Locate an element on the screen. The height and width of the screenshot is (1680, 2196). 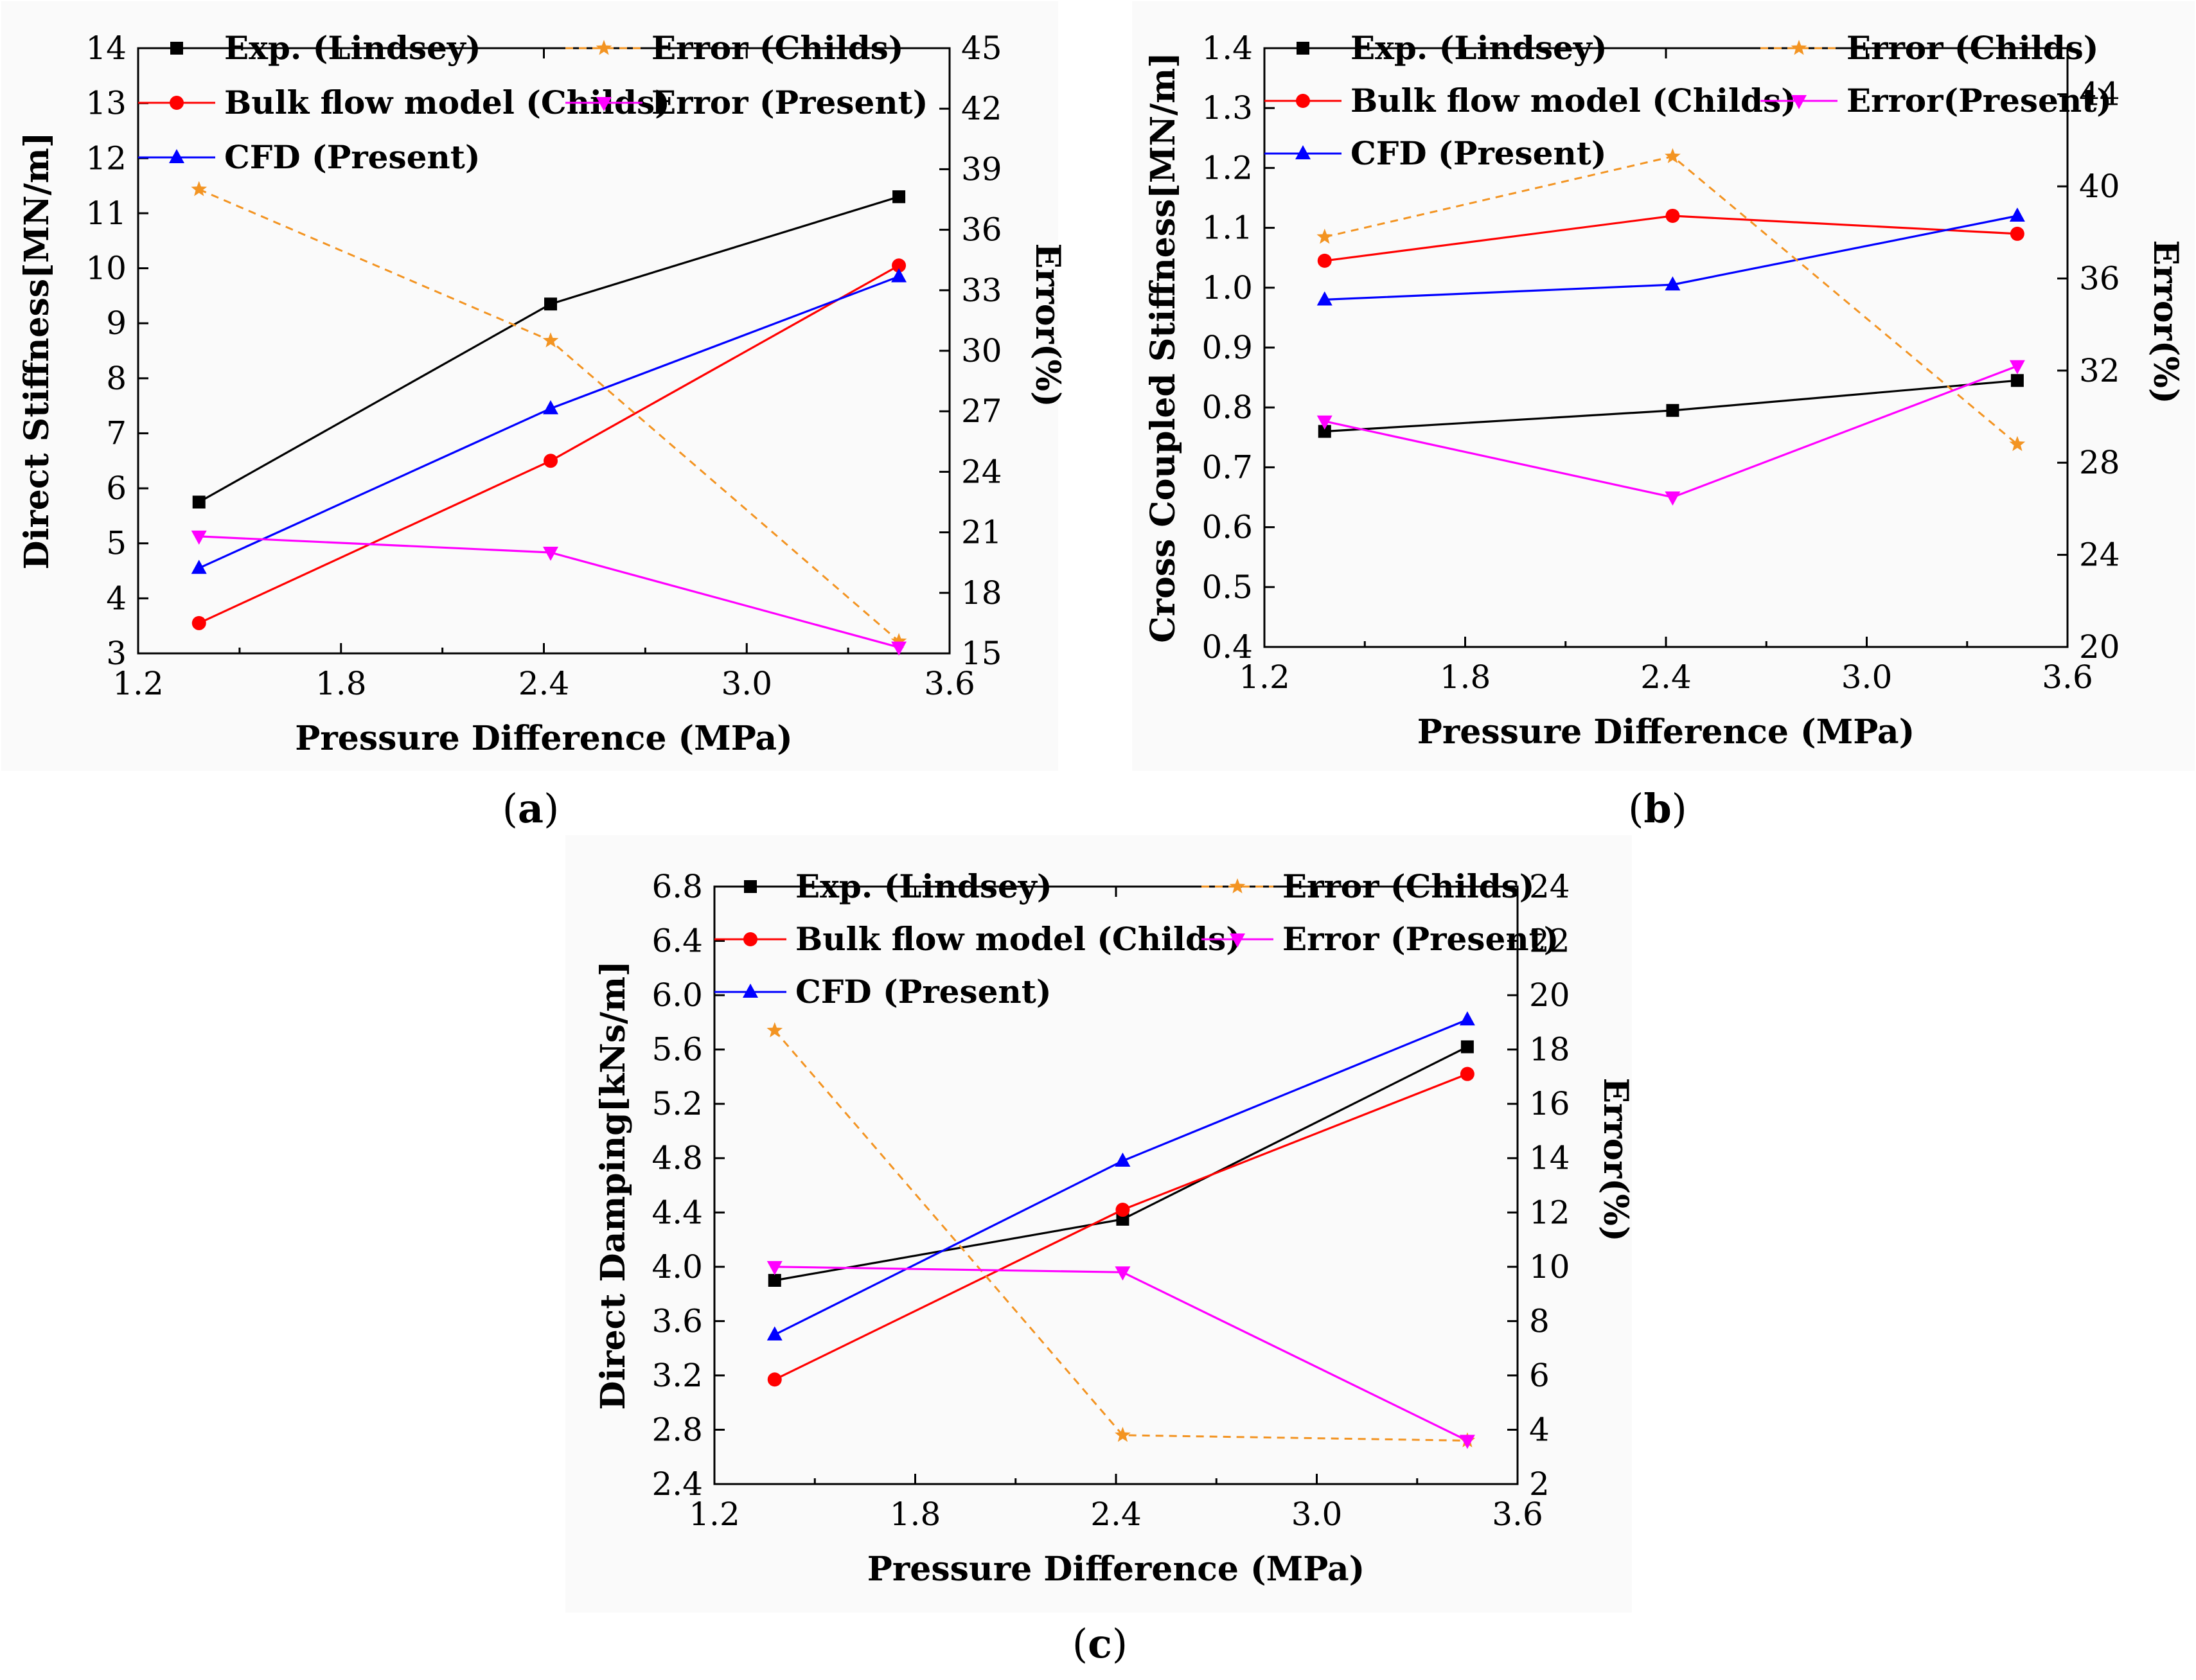
x-tick-label: 1.2 is located at coordinates (1264, 677).